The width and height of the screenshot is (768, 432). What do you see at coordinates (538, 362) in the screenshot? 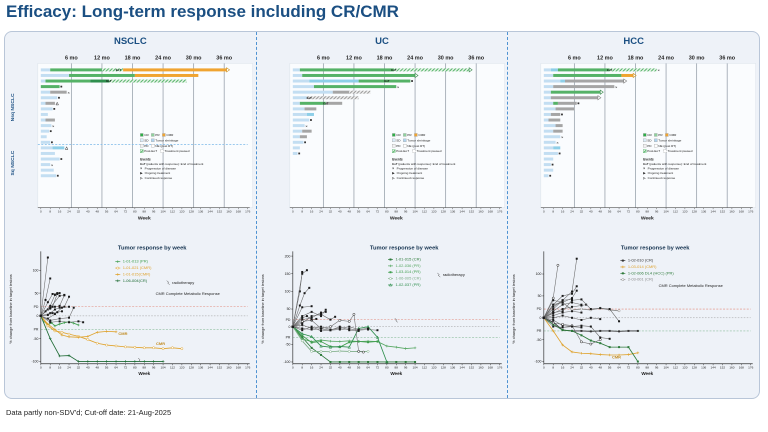
I see `svg-text: -100` at bounding box center [538, 362].